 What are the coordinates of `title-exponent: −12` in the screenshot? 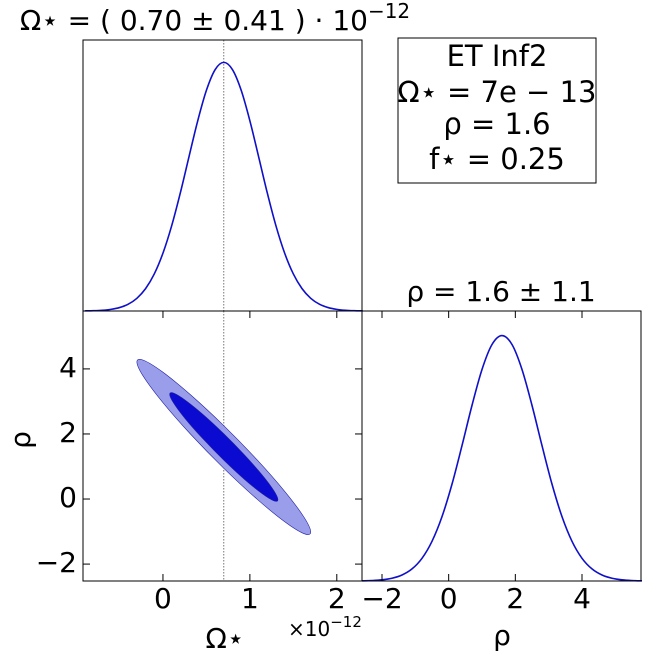 It's located at (389, 11).